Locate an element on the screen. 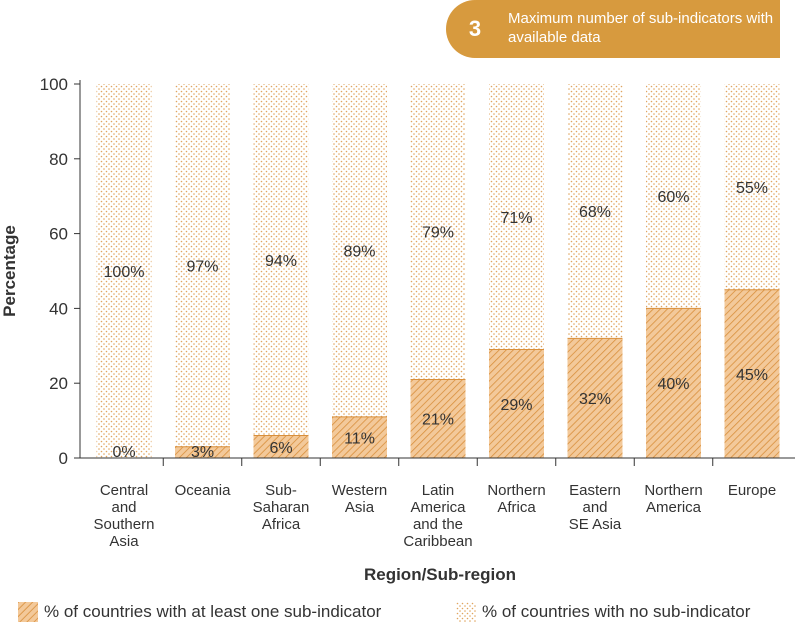 The height and width of the screenshot is (628, 798). x-category-label: Oceania is located at coordinates (203, 490).